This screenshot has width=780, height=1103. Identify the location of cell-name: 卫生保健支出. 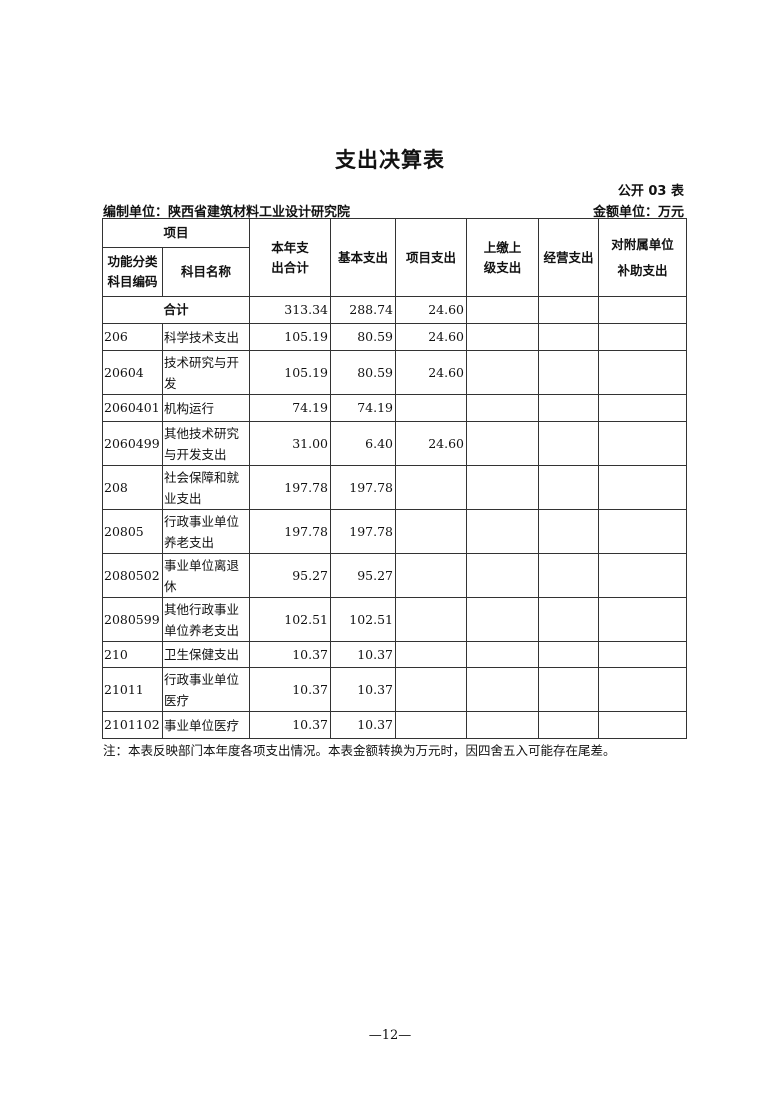
(206, 654).